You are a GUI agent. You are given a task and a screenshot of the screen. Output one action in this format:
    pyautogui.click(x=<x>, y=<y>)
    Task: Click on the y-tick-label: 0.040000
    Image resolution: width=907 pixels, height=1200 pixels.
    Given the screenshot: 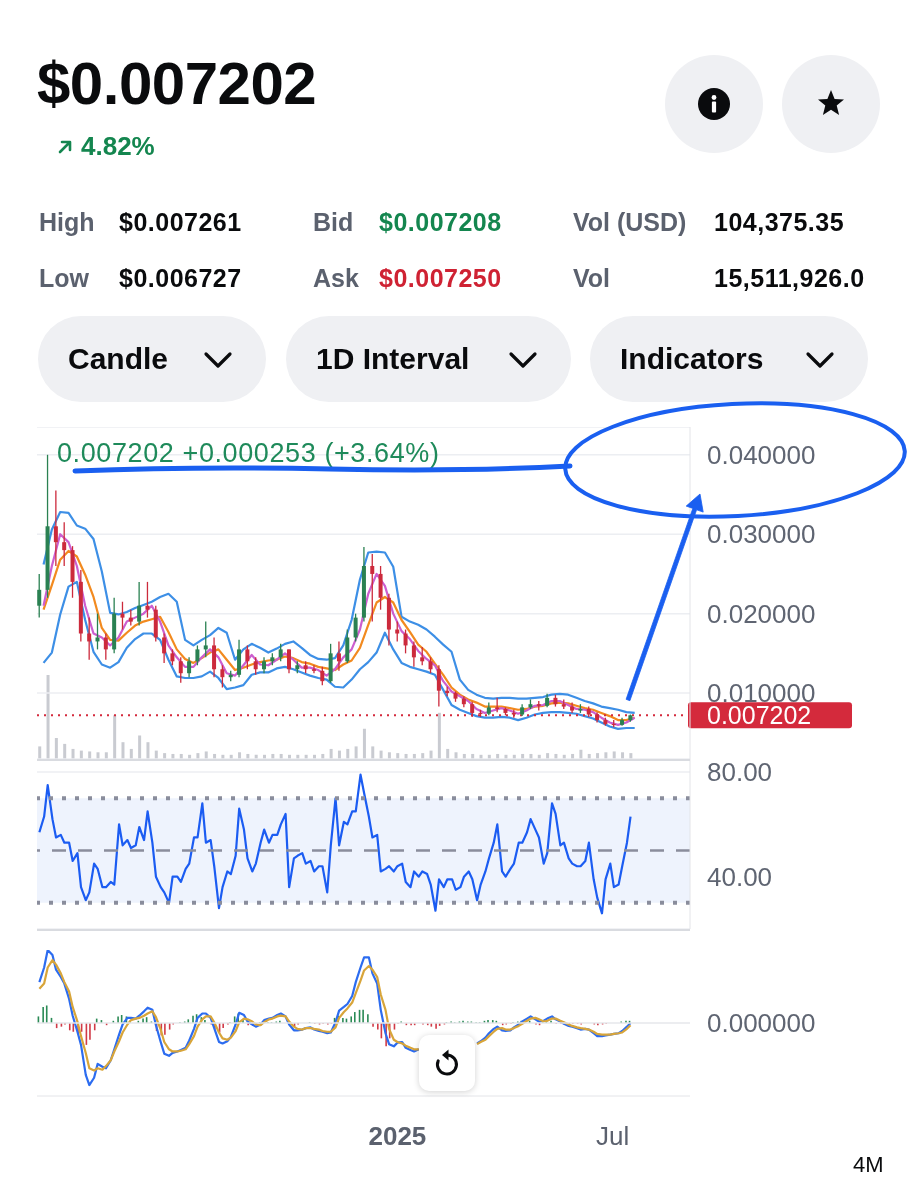 What is the action you would take?
    pyautogui.click(x=761, y=455)
    